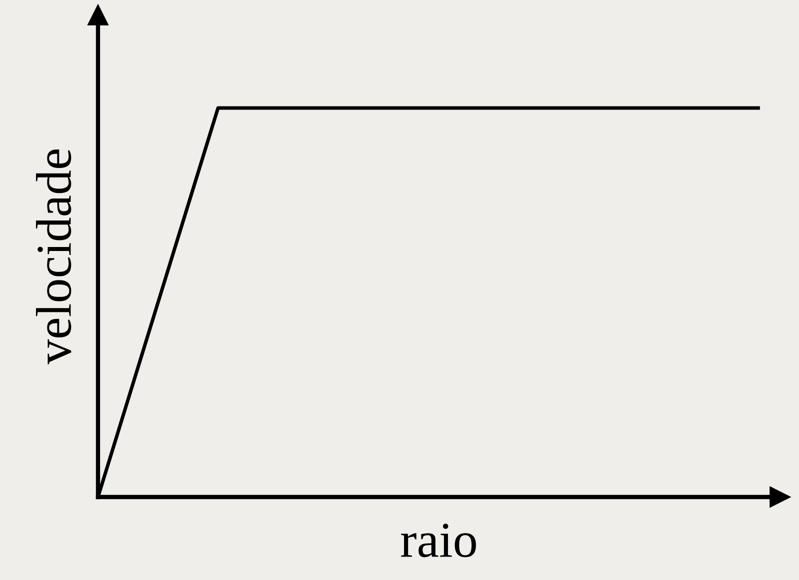  I want to click on y-axis-title: velocidade, so click(54, 256).